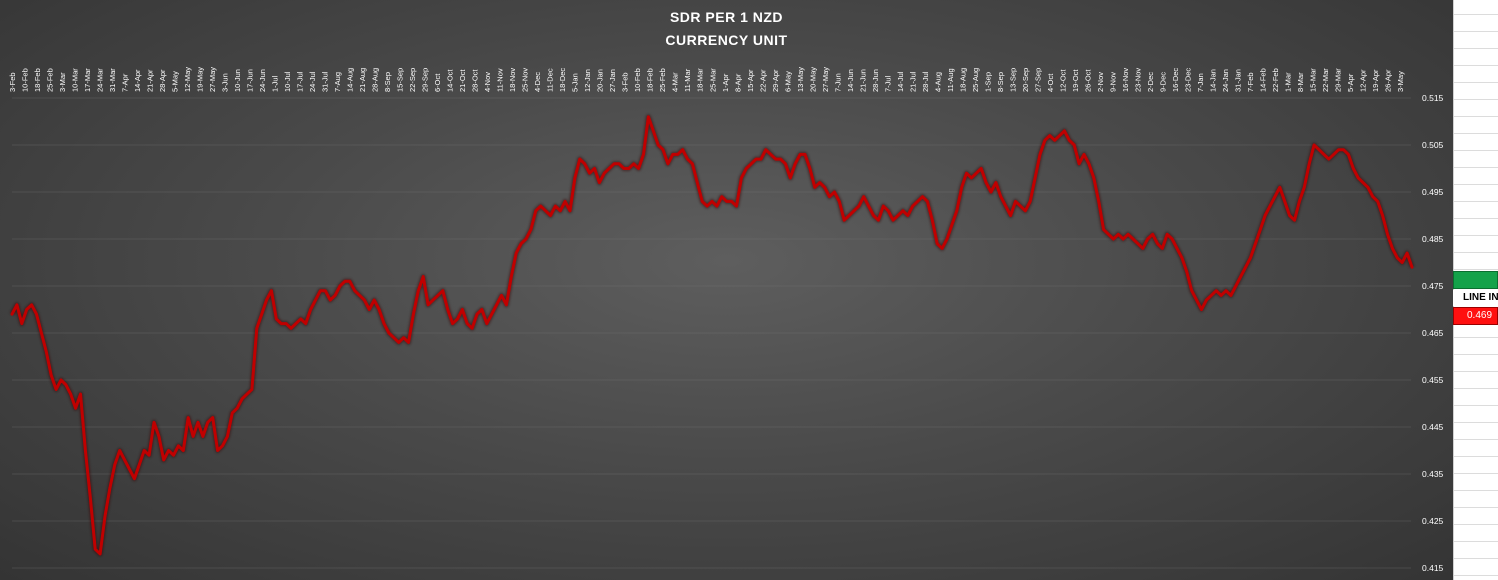 This screenshot has height=580, width=1498. I want to click on x-tick-label: 28-Jul, so click(925, 81).